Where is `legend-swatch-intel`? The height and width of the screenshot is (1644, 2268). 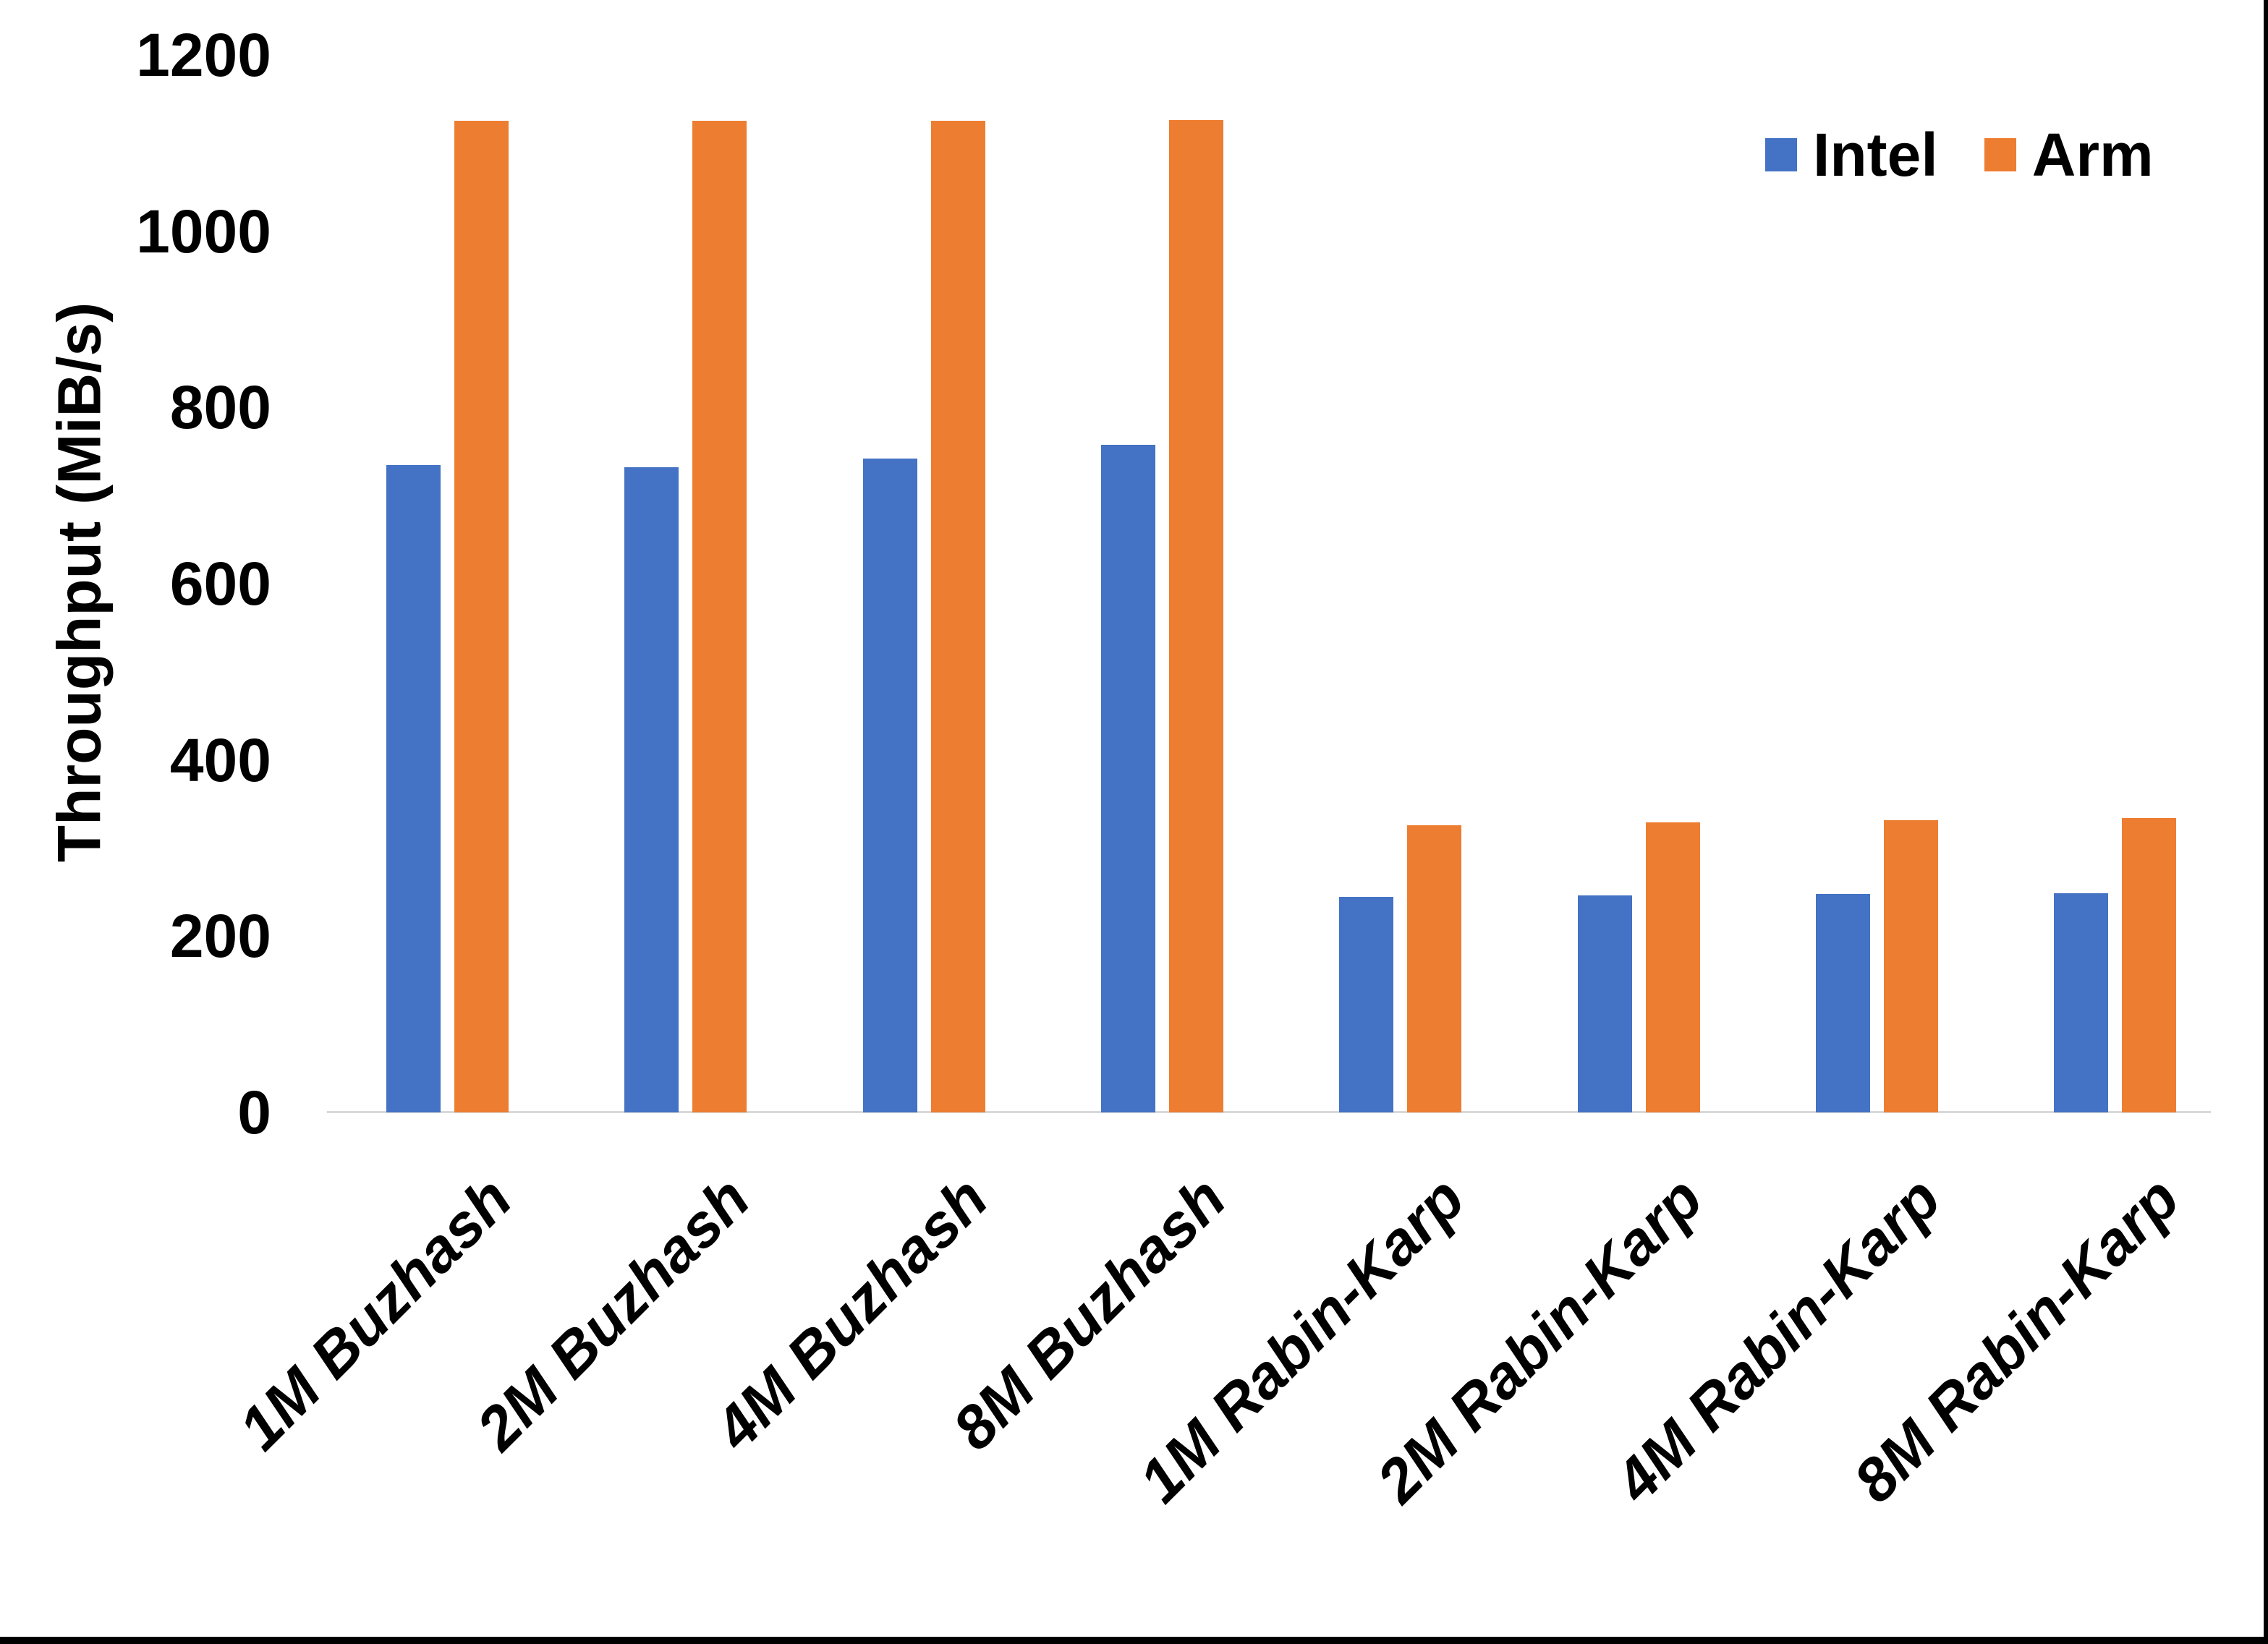
legend-swatch-intel is located at coordinates (1781, 154).